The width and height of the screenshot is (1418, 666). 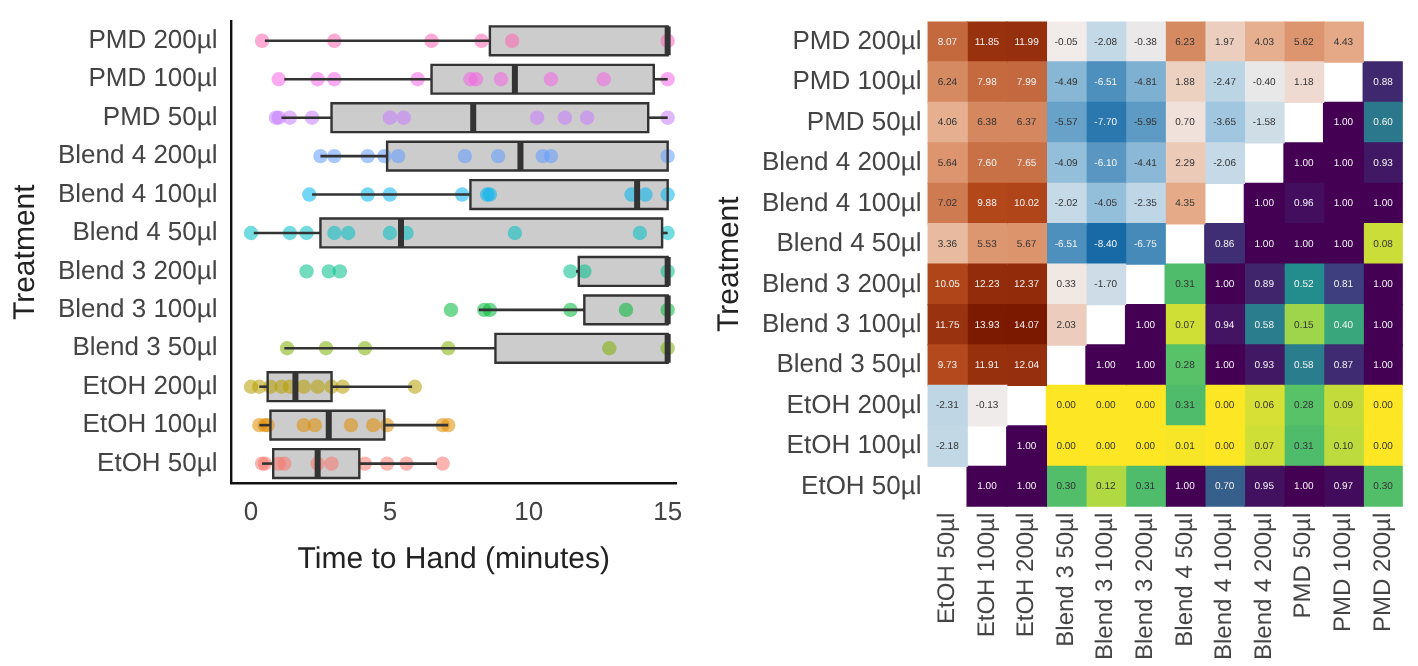 What do you see at coordinates (390, 510) in the screenshot?
I see `x-tick-label: 5` at bounding box center [390, 510].